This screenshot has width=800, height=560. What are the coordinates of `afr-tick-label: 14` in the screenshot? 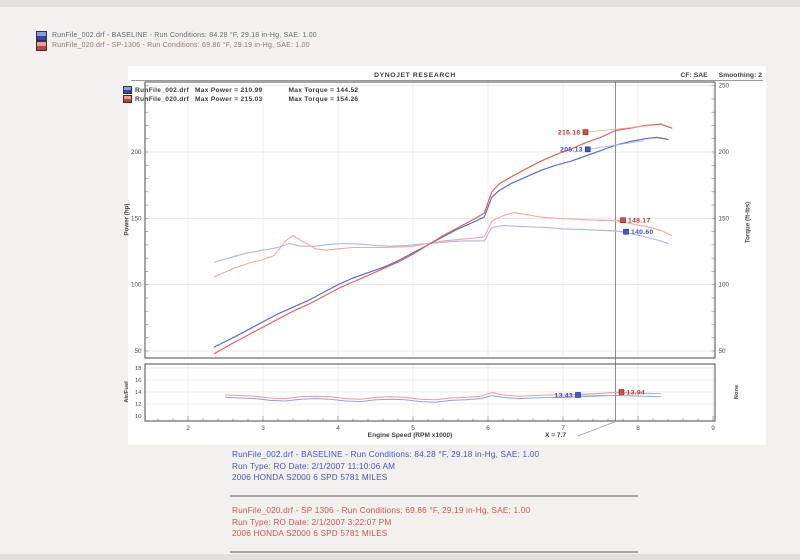 It's located at (138, 393).